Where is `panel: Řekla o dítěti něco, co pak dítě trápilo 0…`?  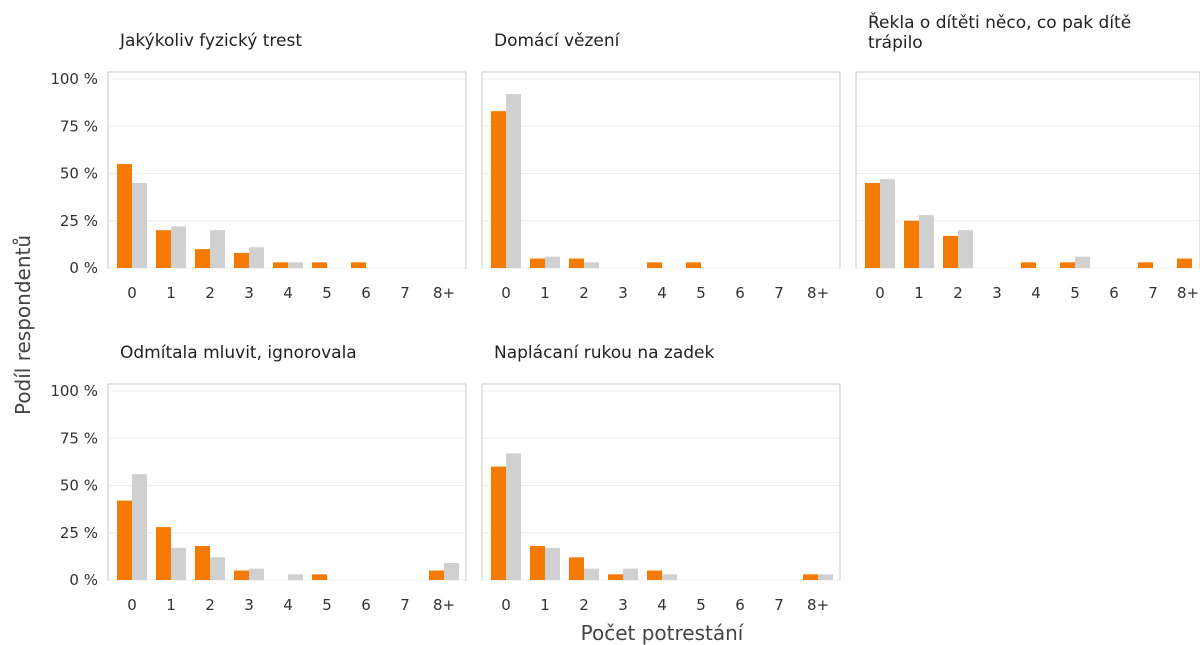
panel: Řekla o dítěti něco, co pak dítě trápilo 0… is located at coordinates (1027, 156).